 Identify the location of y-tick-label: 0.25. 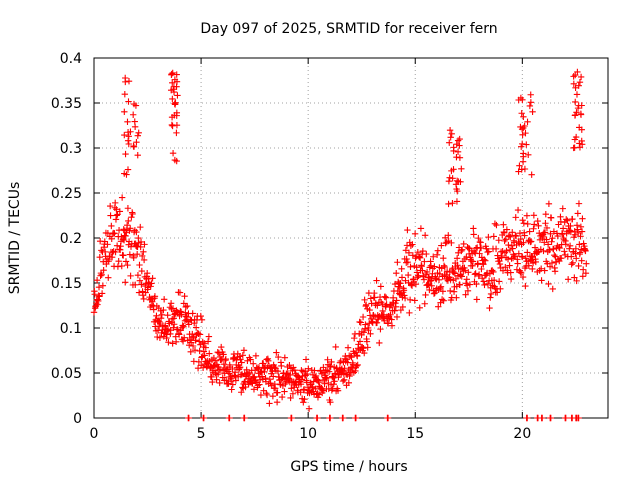
(66, 194).